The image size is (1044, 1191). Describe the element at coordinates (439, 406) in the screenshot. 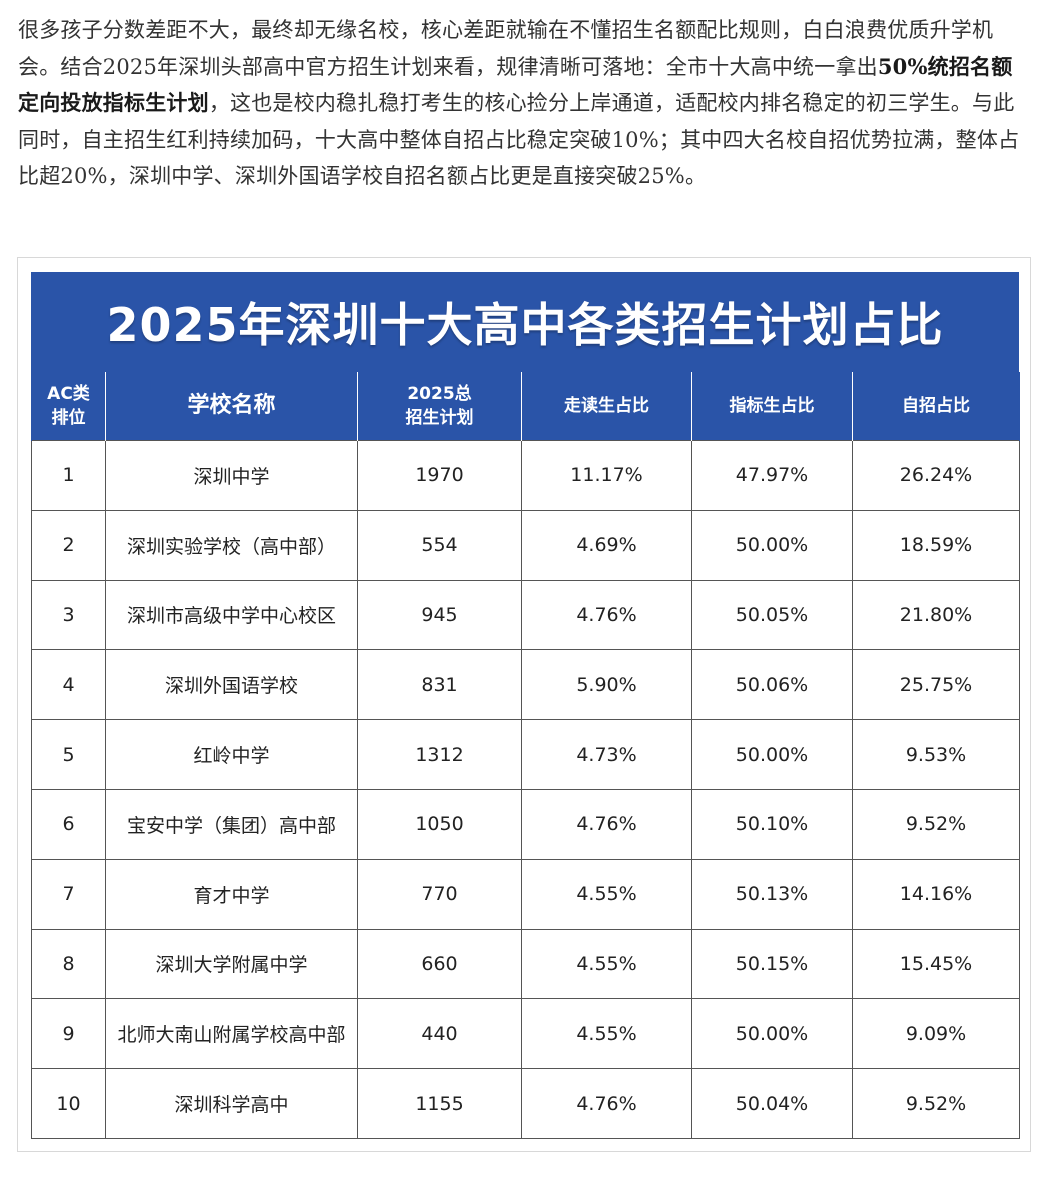

I see `header-plan: 2025总 招生计划` at that location.